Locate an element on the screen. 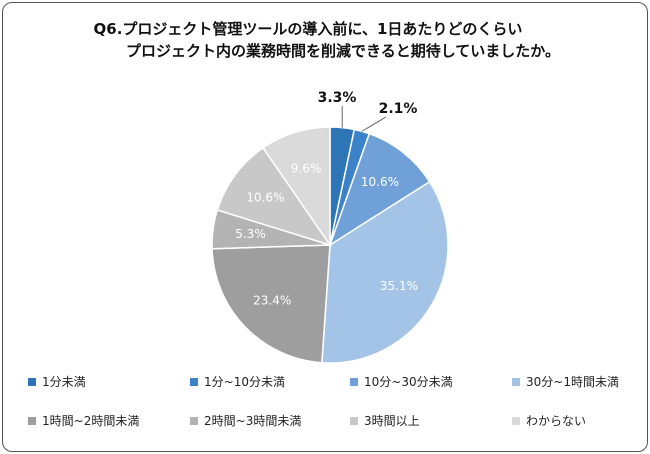 The width and height of the screenshot is (650, 454). data-label-4: 35.1% is located at coordinates (399, 286).